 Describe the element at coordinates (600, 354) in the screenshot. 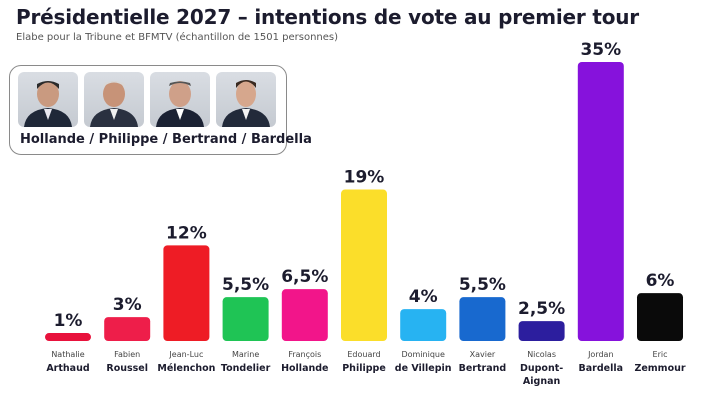

I see `firstname-label-bardella: Jordan` at that location.